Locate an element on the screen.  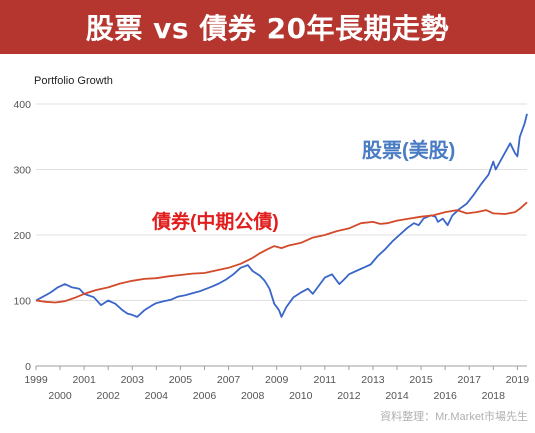
series-label-stocks: 股票(美股) is located at coordinates (408, 150).